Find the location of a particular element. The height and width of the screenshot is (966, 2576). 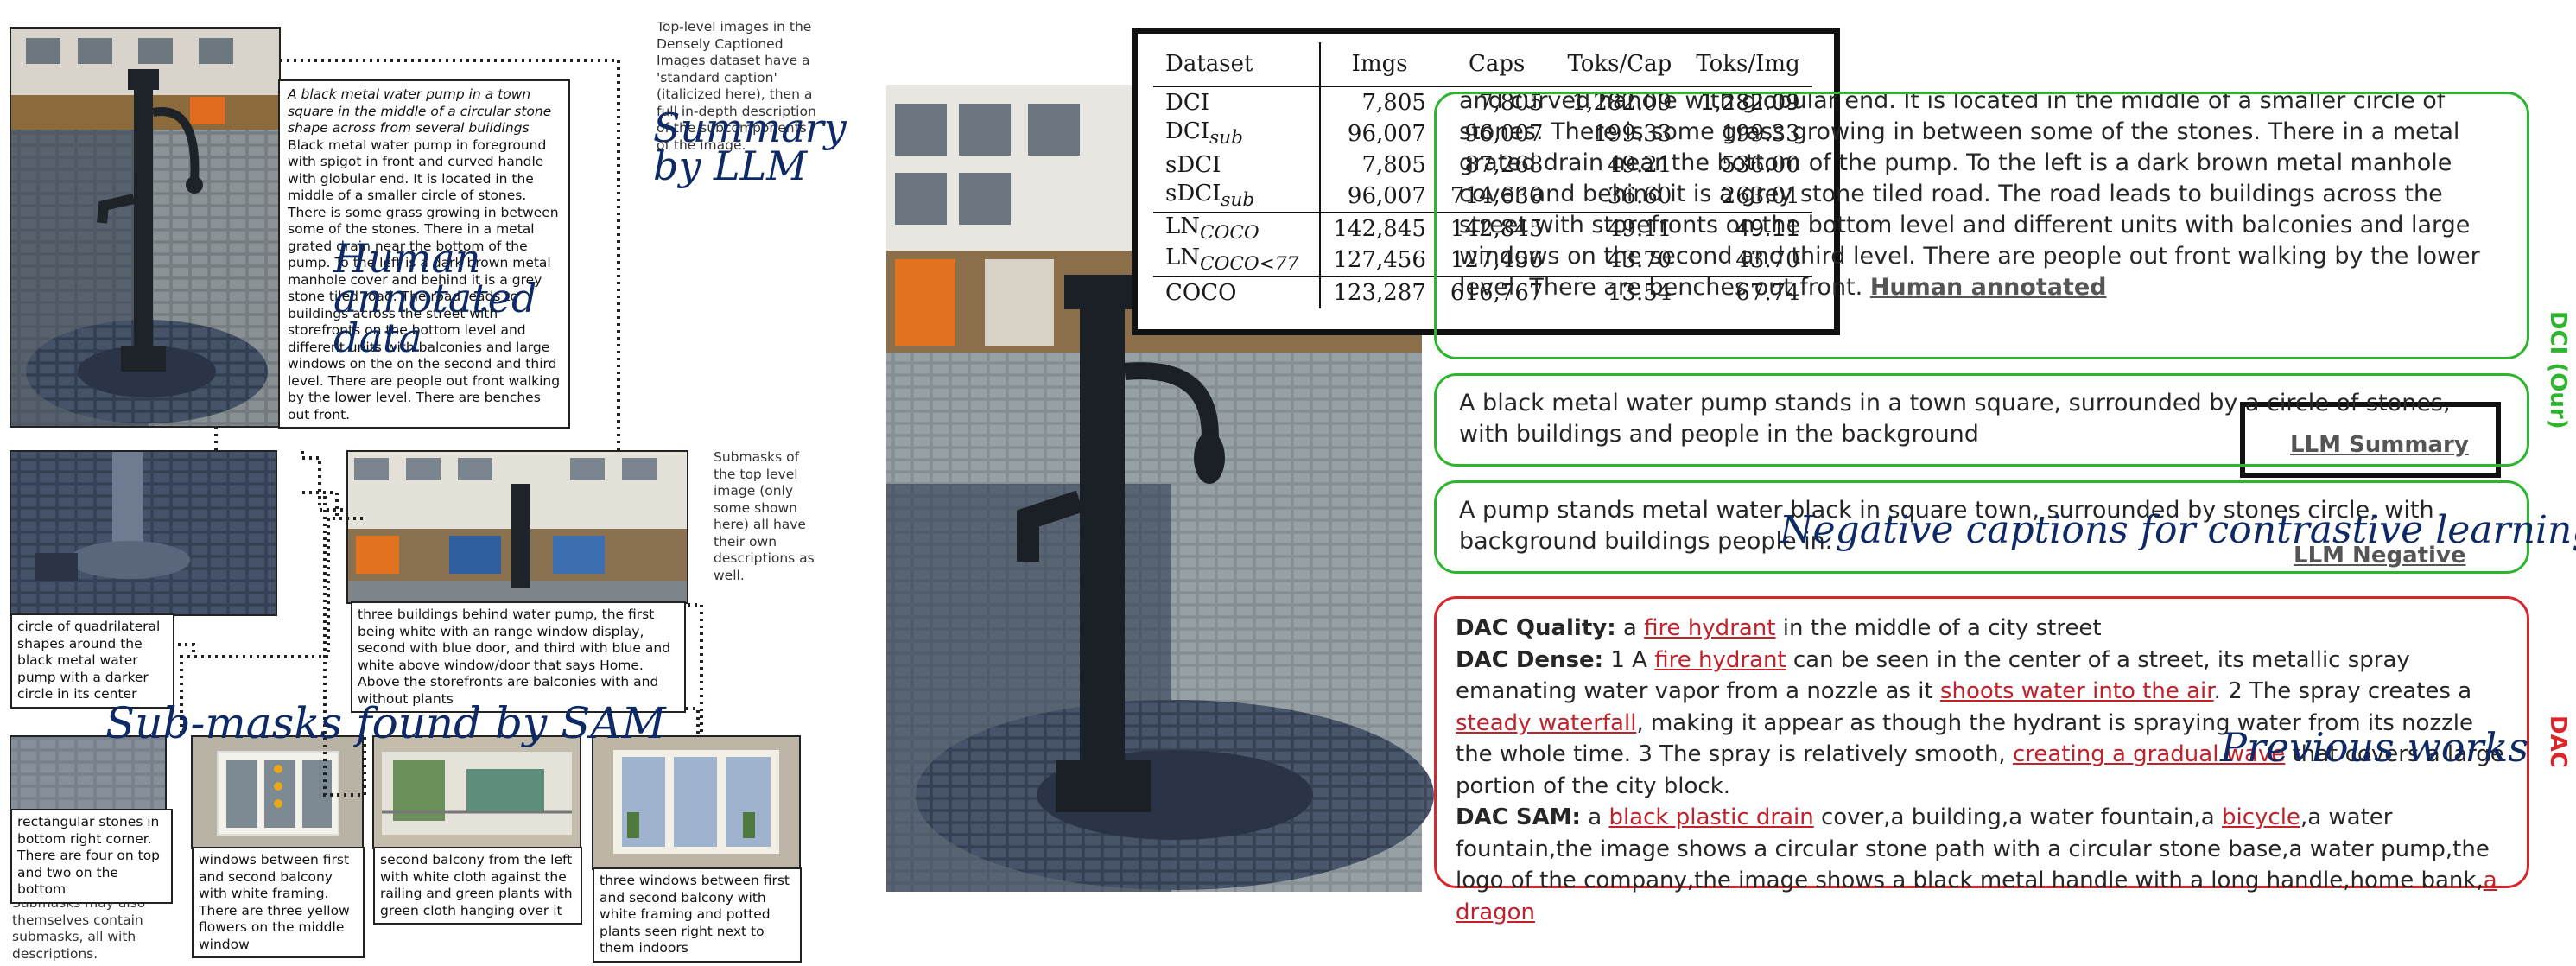

submask-buildings-photo is located at coordinates (517, 527).